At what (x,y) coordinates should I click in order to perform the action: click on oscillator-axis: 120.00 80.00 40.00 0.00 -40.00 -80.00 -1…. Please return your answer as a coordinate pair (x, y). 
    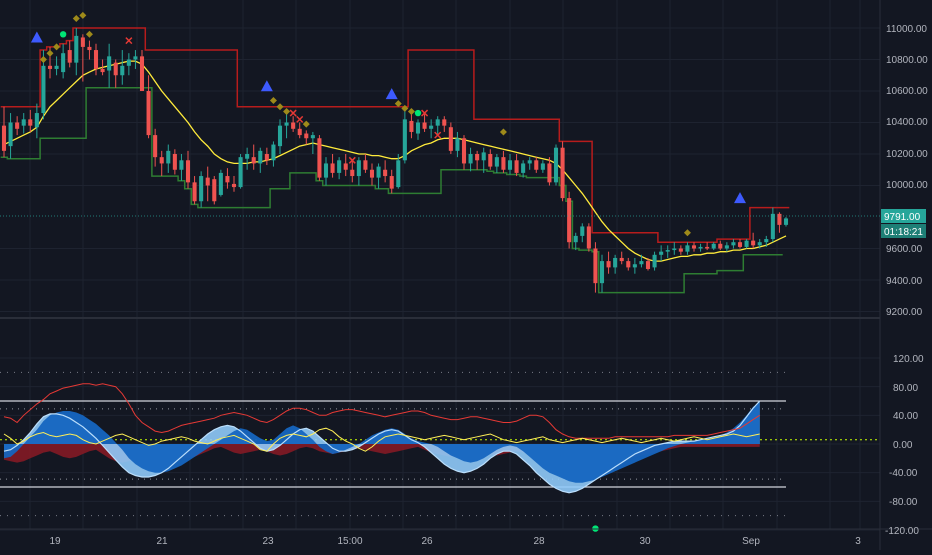
    Looking at the image, I should click on (904, 445).